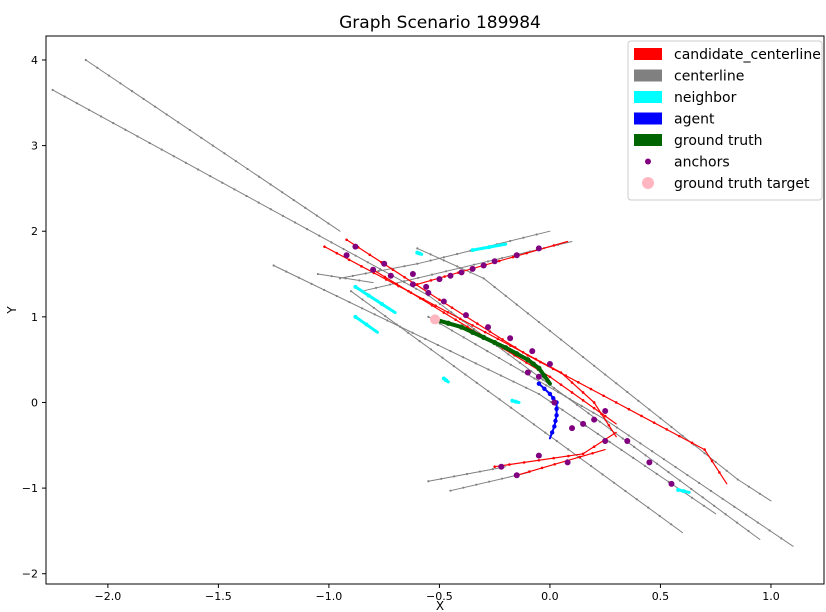 The height and width of the screenshot is (612, 826). I want to click on x-tick-label: −2.0, so click(108, 596).